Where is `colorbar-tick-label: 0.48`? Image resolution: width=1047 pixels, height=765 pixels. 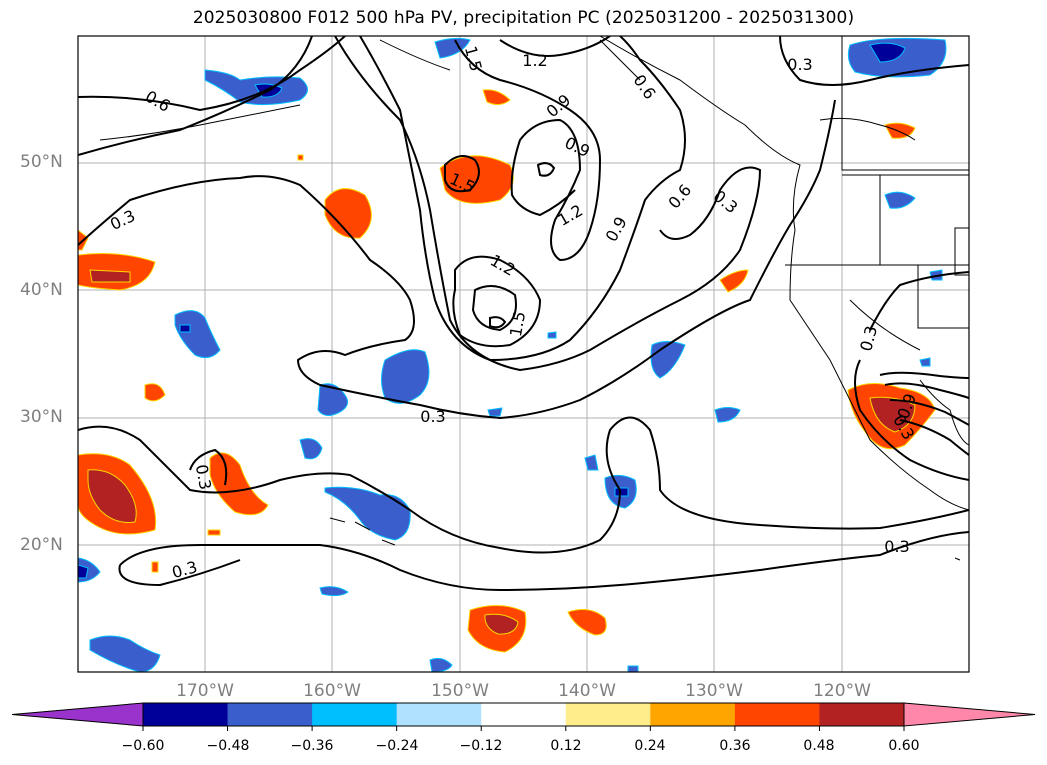 colorbar-tick-label: 0.48 is located at coordinates (819, 746).